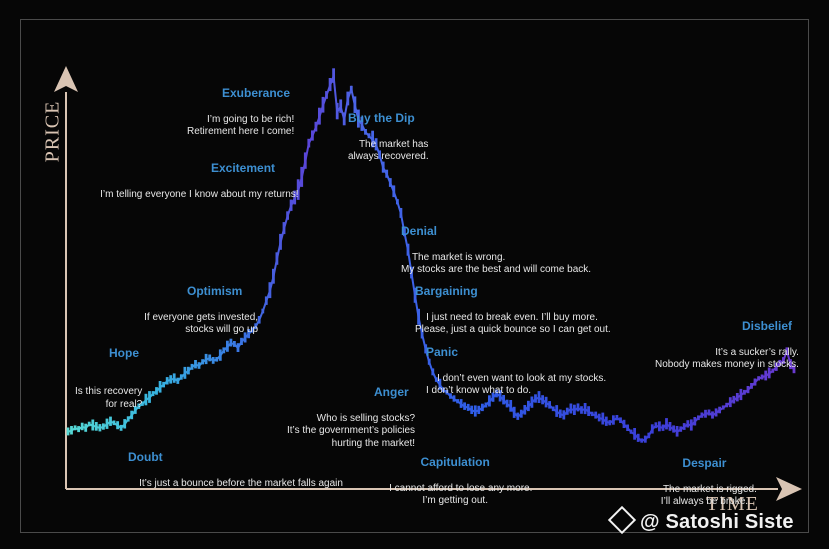 This screenshot has width=829, height=549. What do you see at coordinates (215, 291) in the screenshot?
I see `annotation-title: Optimism` at bounding box center [215, 291].